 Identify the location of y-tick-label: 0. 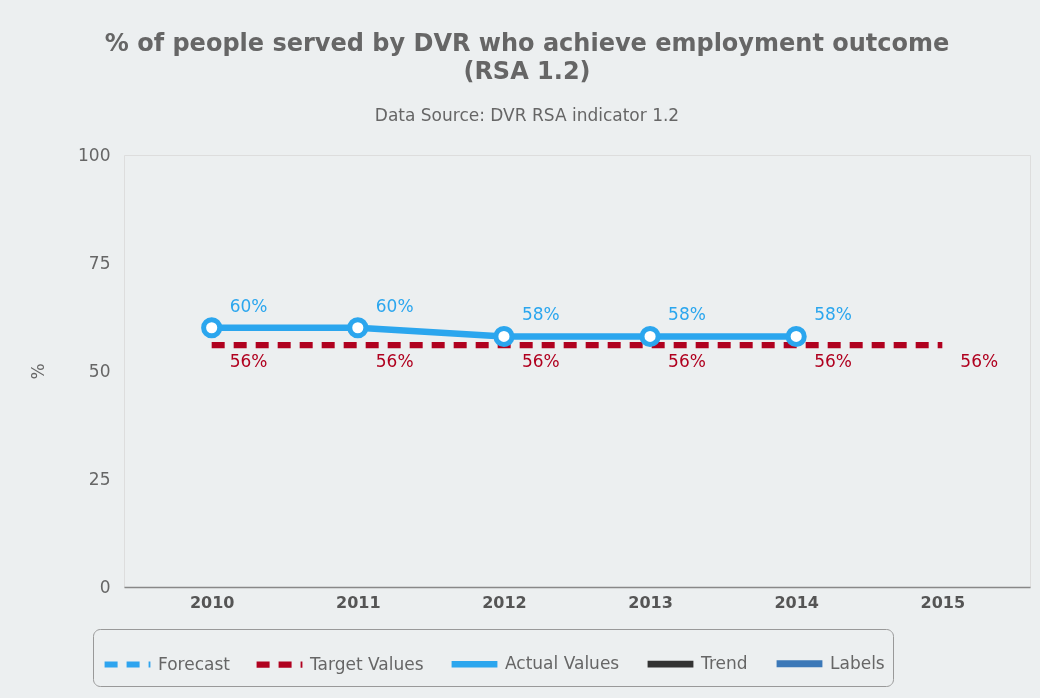
(105, 586).